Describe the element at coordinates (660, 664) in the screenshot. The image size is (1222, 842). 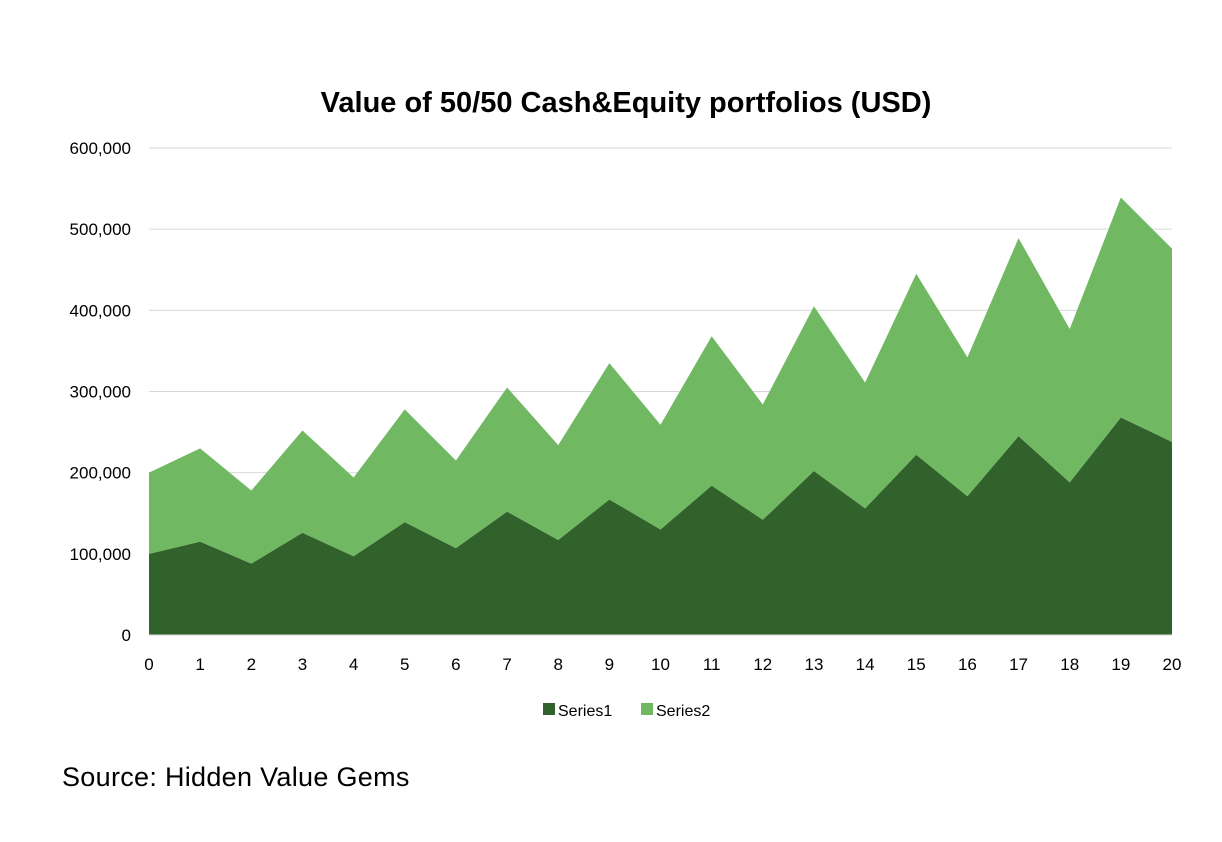
I see `x-tick-label: 10` at that location.